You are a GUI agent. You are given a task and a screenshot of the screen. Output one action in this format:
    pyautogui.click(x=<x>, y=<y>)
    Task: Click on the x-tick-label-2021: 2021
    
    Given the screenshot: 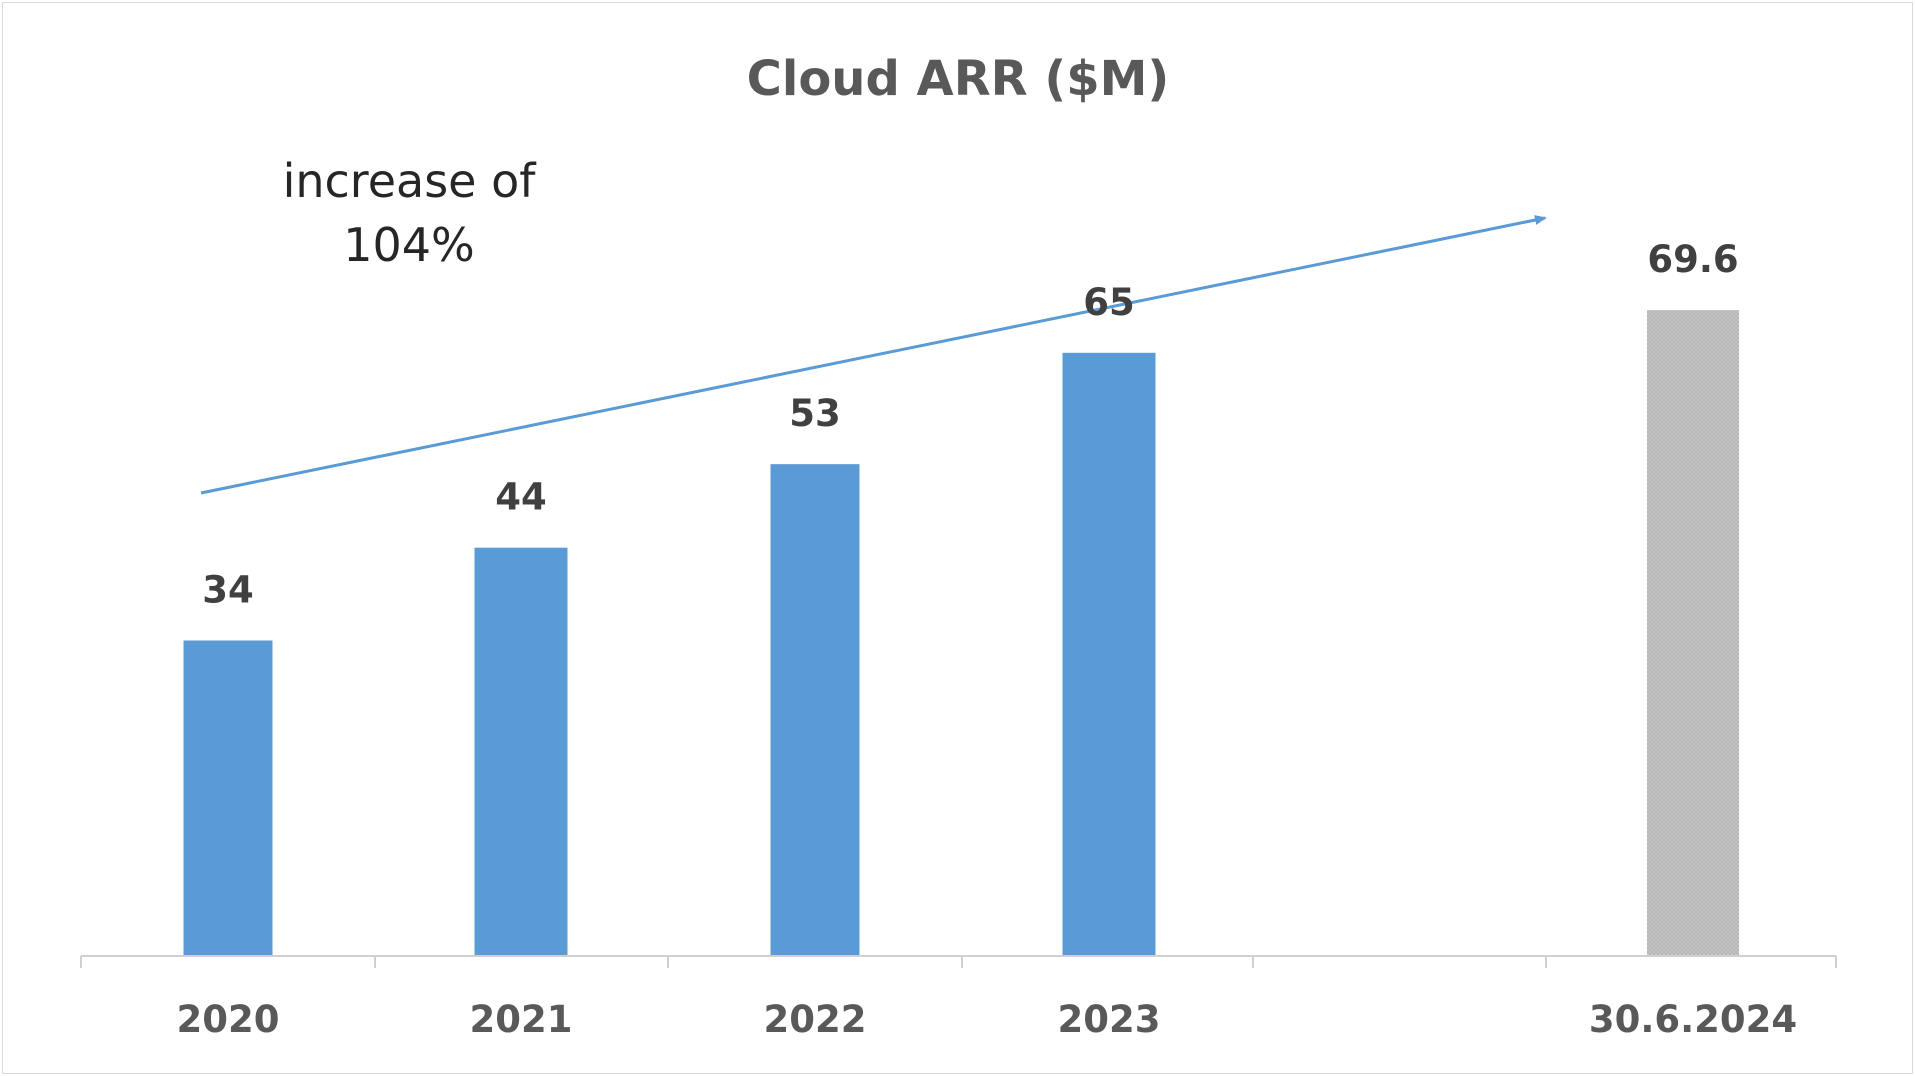 What is the action you would take?
    pyautogui.click(x=521, y=1019)
    